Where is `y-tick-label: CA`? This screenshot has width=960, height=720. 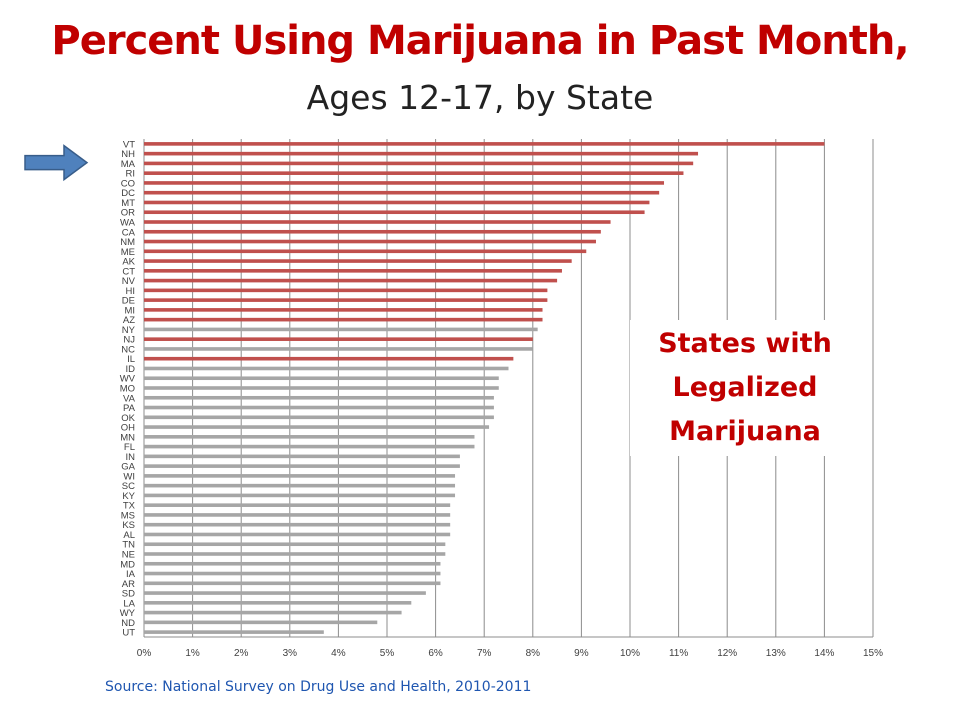
y-tick-label: CA is located at coordinates (129, 232).